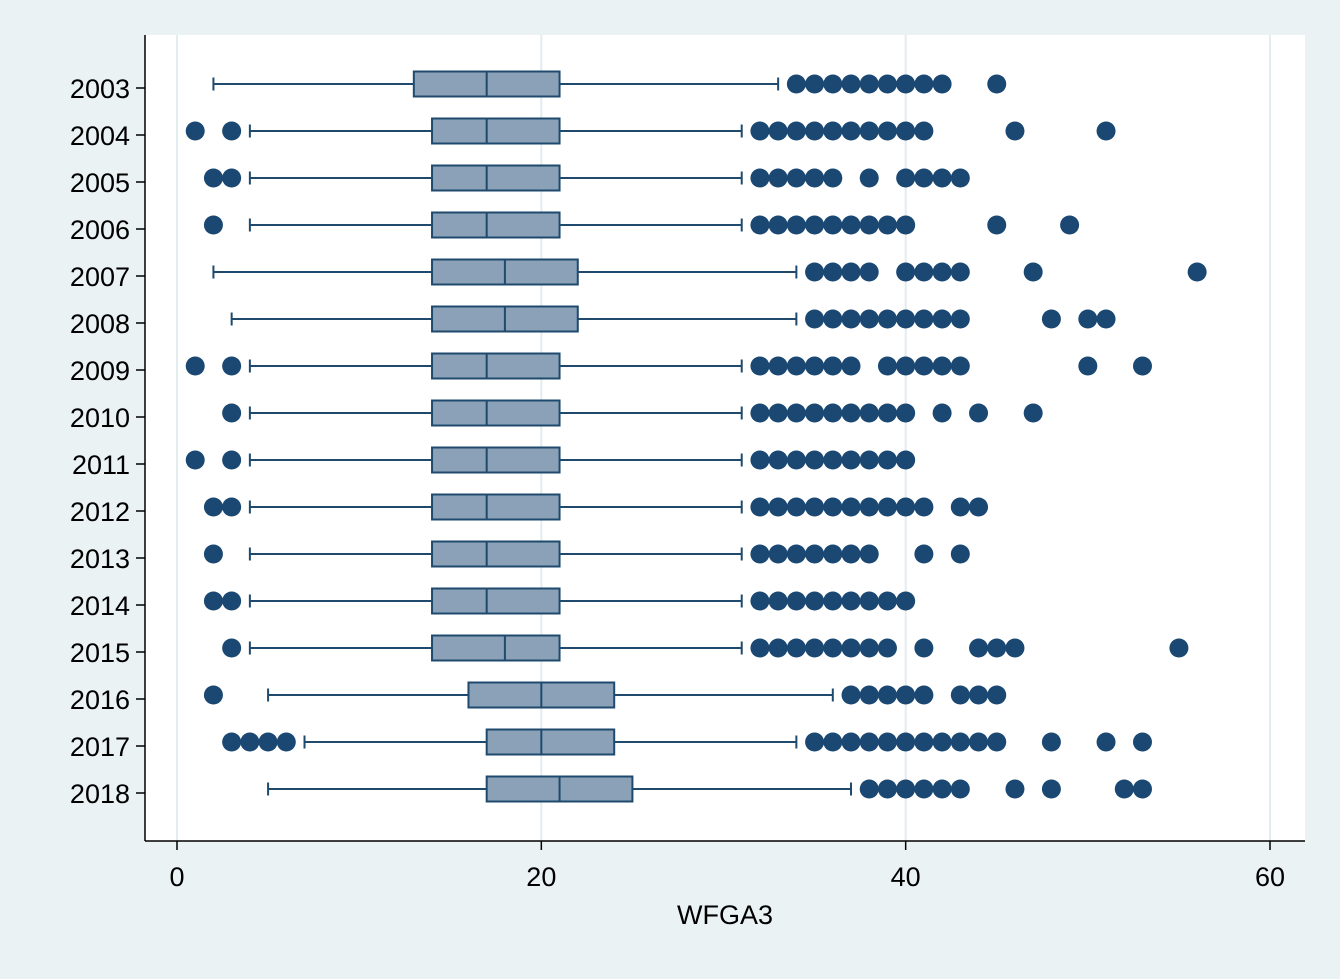 The image size is (1340, 979). What do you see at coordinates (100, 418) in the screenshot?
I see `y-tick-label: 2010` at bounding box center [100, 418].